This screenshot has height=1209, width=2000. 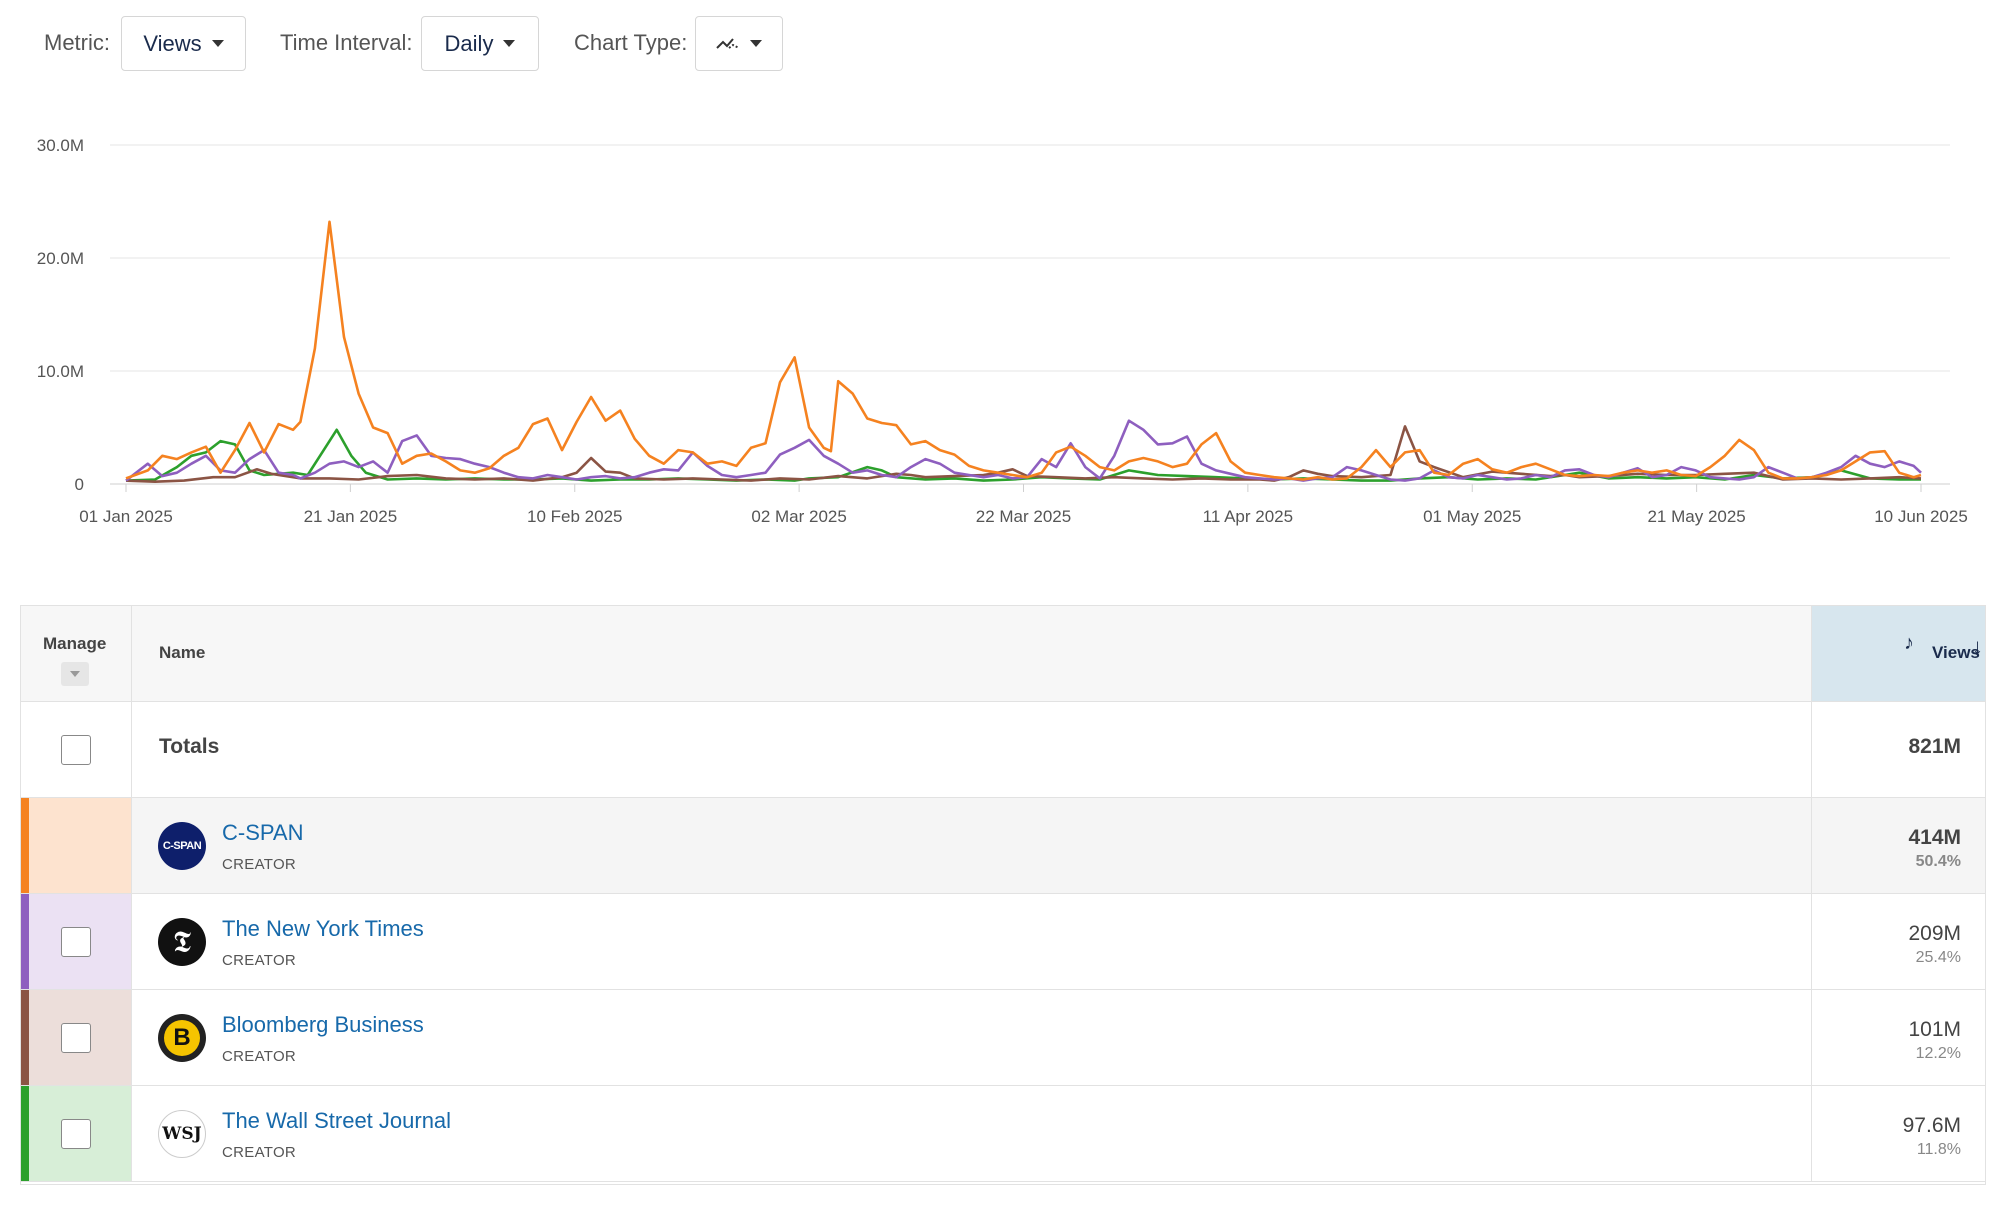 What do you see at coordinates (60, 145) in the screenshot?
I see `y-tick-label: 30.0M` at bounding box center [60, 145].